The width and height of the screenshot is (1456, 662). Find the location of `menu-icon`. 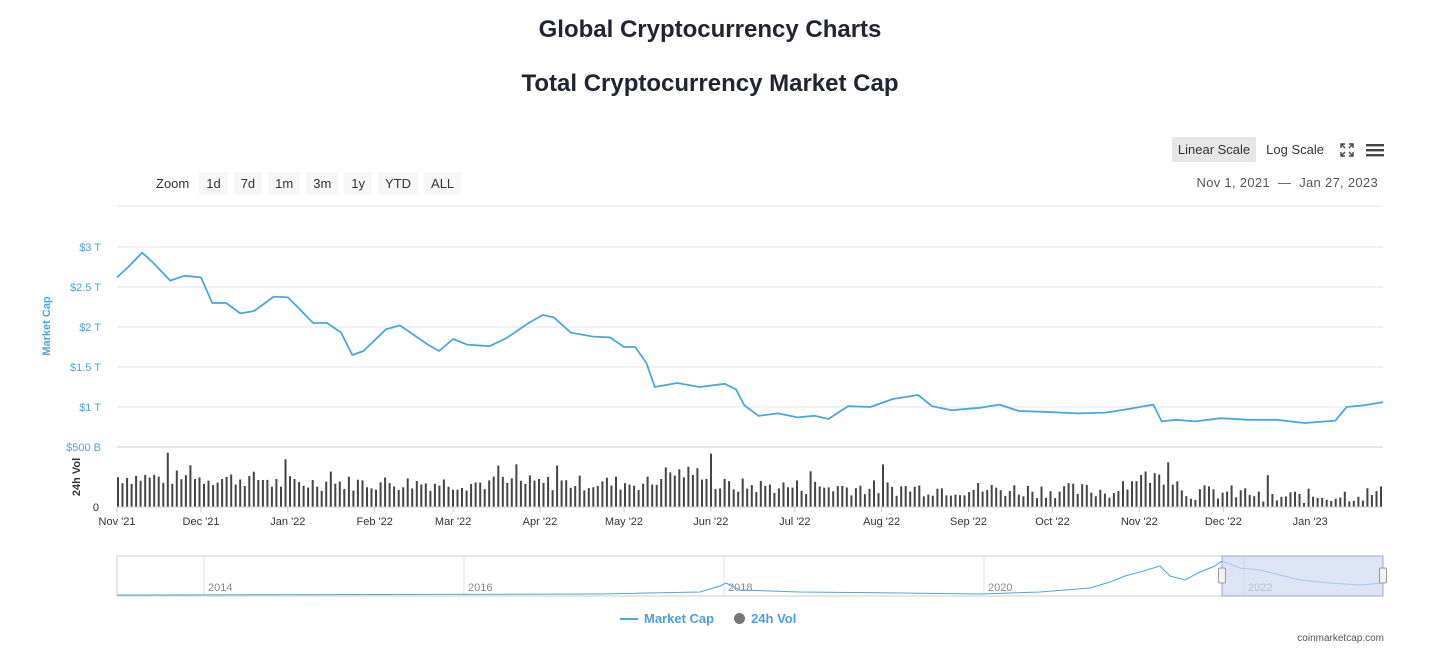

menu-icon is located at coordinates (1375, 150).